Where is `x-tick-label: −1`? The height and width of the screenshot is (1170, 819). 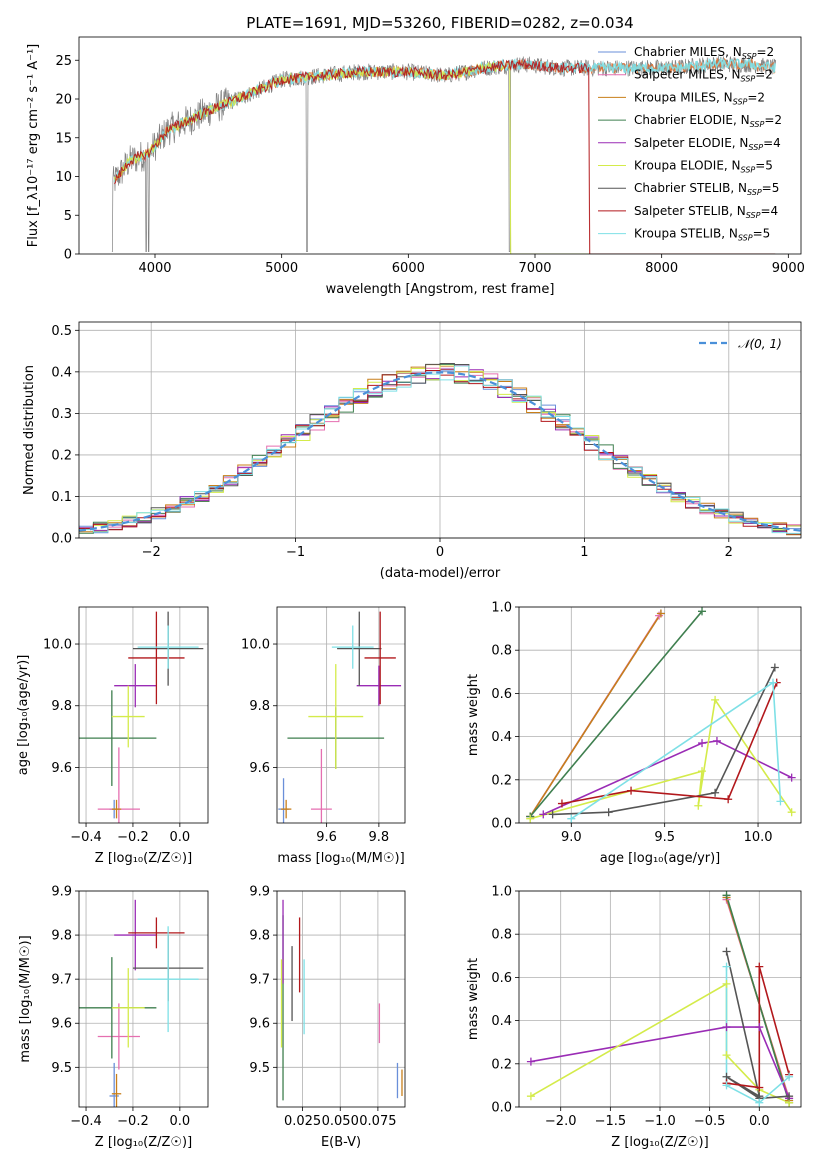
x-tick-label: −1 is located at coordinates (295, 552).